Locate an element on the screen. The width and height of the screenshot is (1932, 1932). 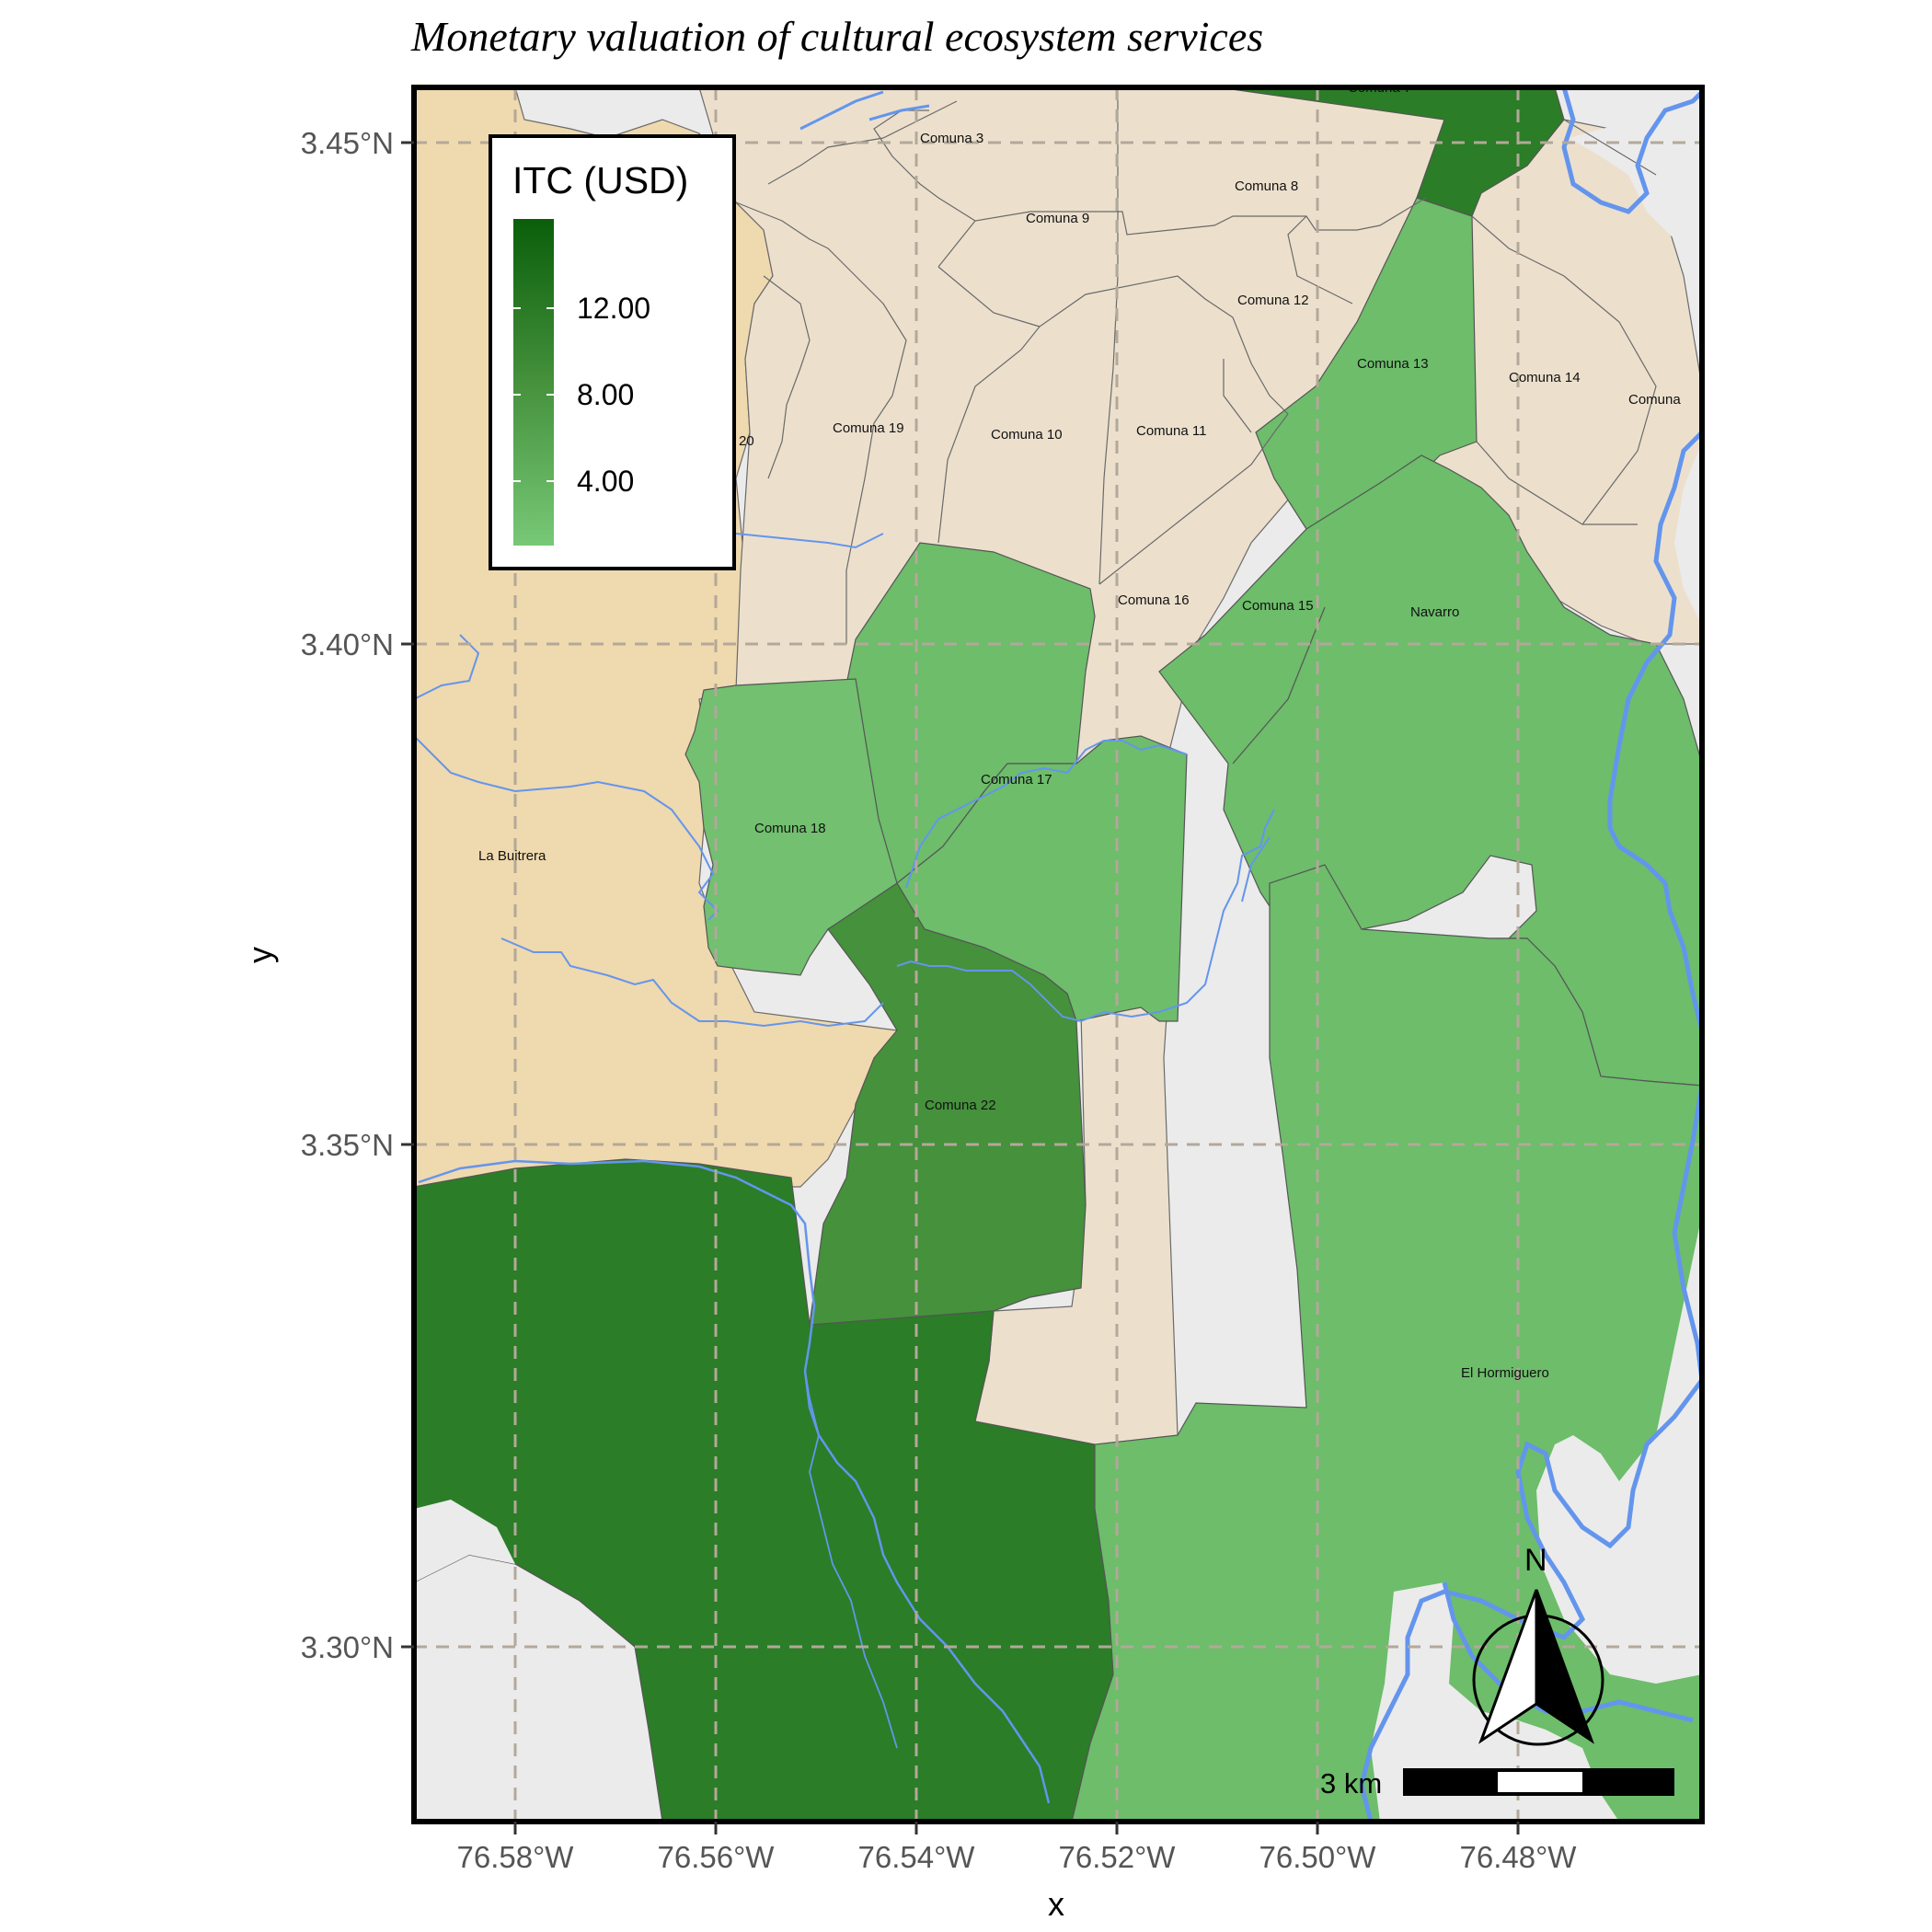
label-comuna-17: Comuna 17 is located at coordinates (1016, 780).